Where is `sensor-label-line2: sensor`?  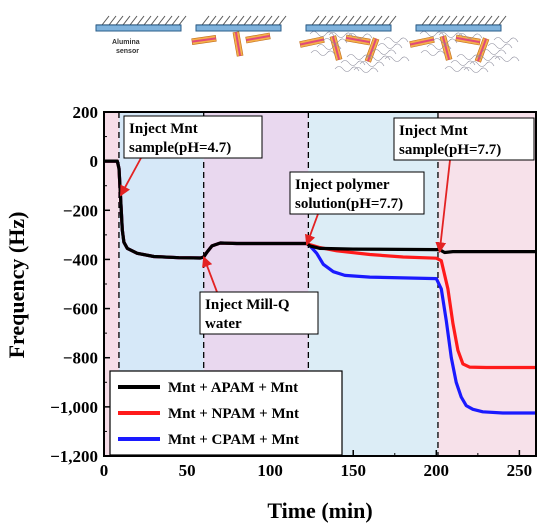 sensor-label-line2: sensor is located at coordinates (127, 51).